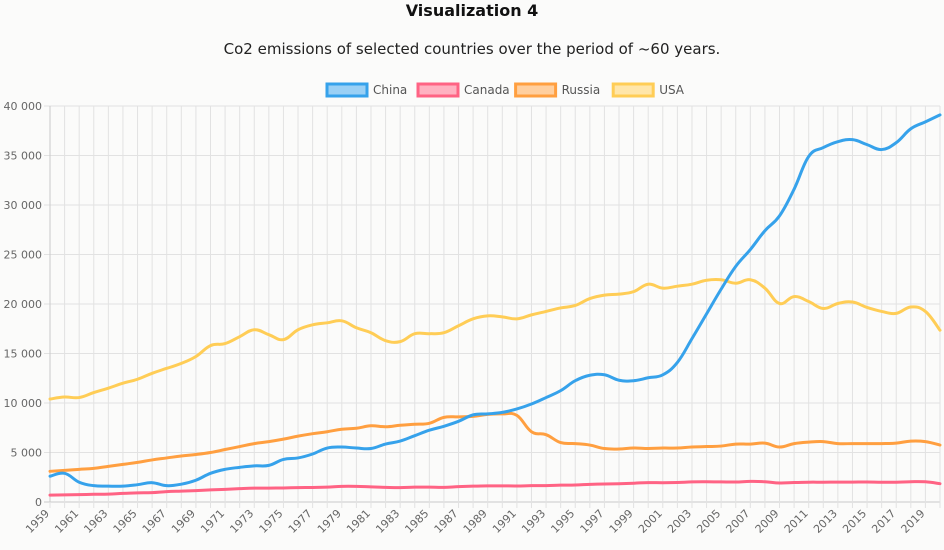 The image size is (944, 550). Describe the element at coordinates (825, 521) in the screenshot. I see `x-tick-label: 2013` at that location.